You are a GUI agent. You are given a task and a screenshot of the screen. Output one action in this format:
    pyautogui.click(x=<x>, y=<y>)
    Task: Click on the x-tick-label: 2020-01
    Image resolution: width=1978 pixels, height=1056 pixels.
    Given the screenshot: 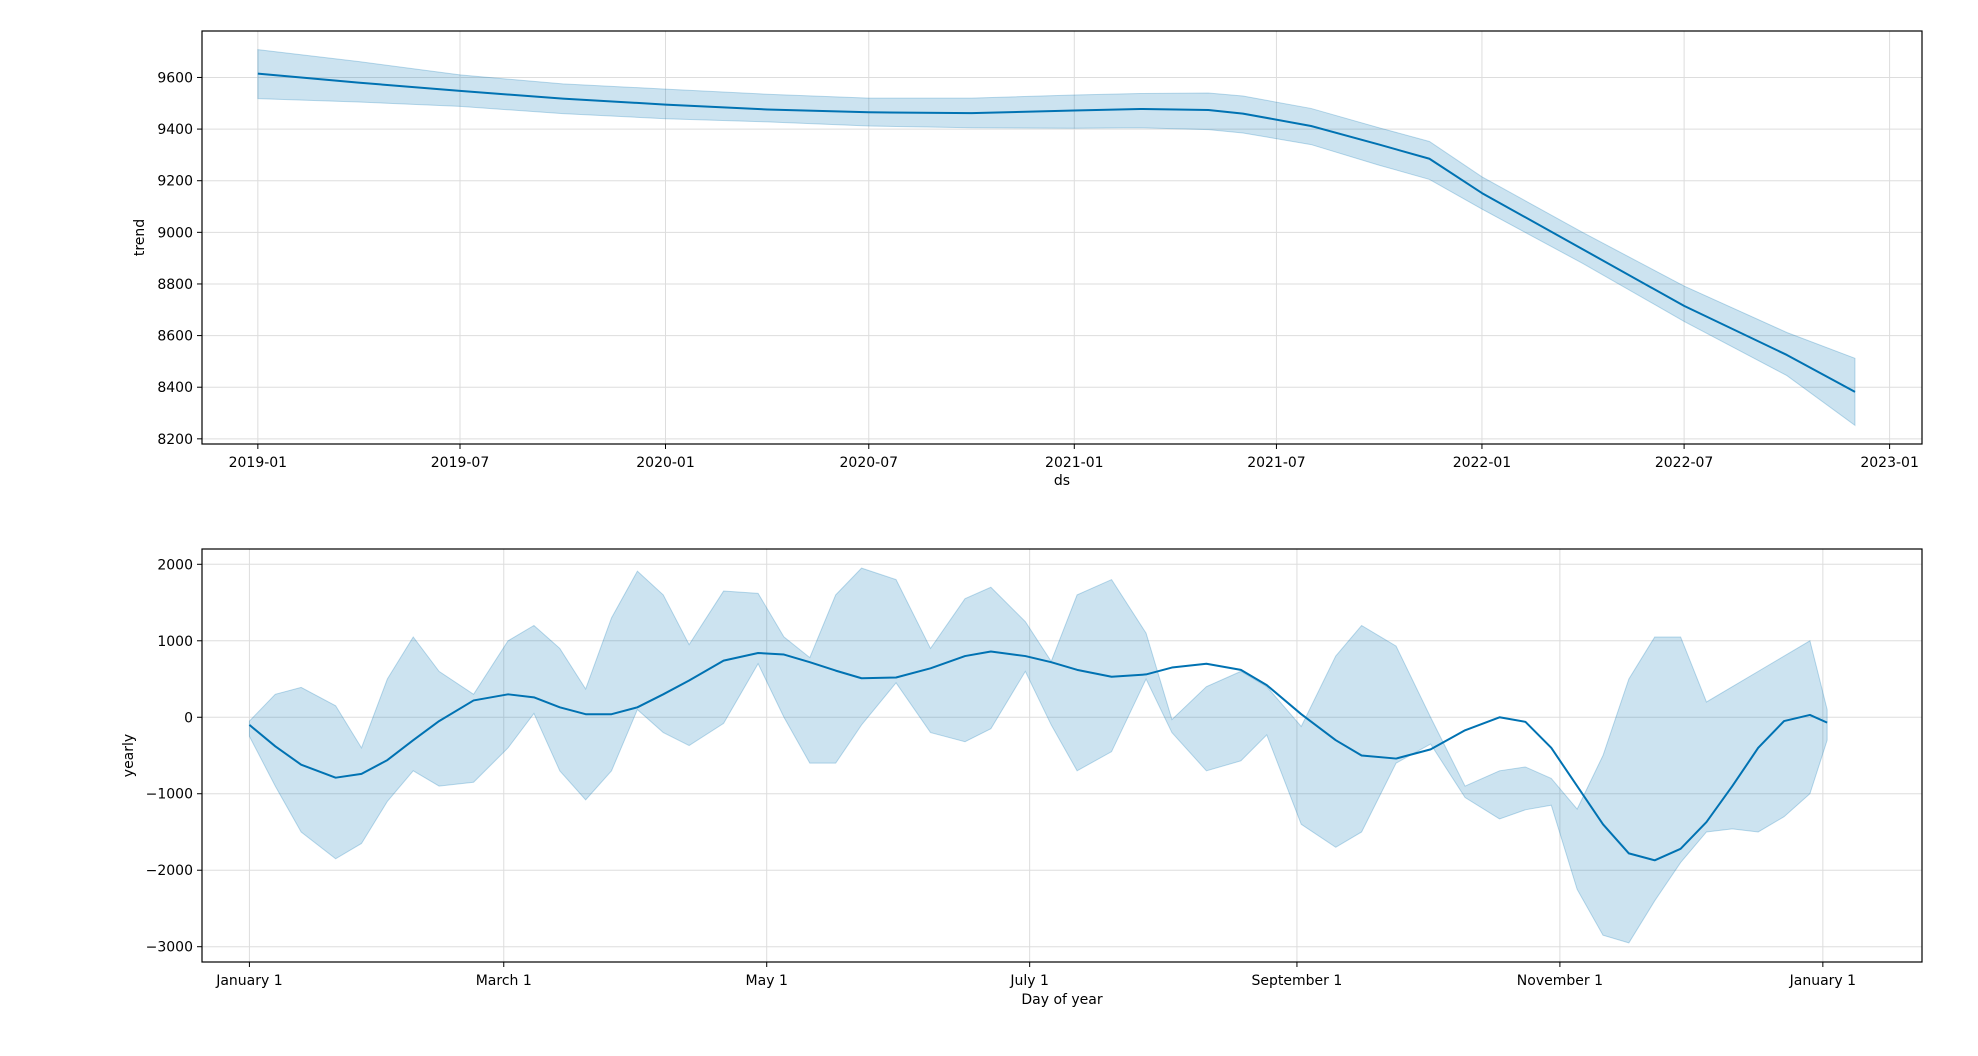 What is the action you would take?
    pyautogui.click(x=665, y=463)
    